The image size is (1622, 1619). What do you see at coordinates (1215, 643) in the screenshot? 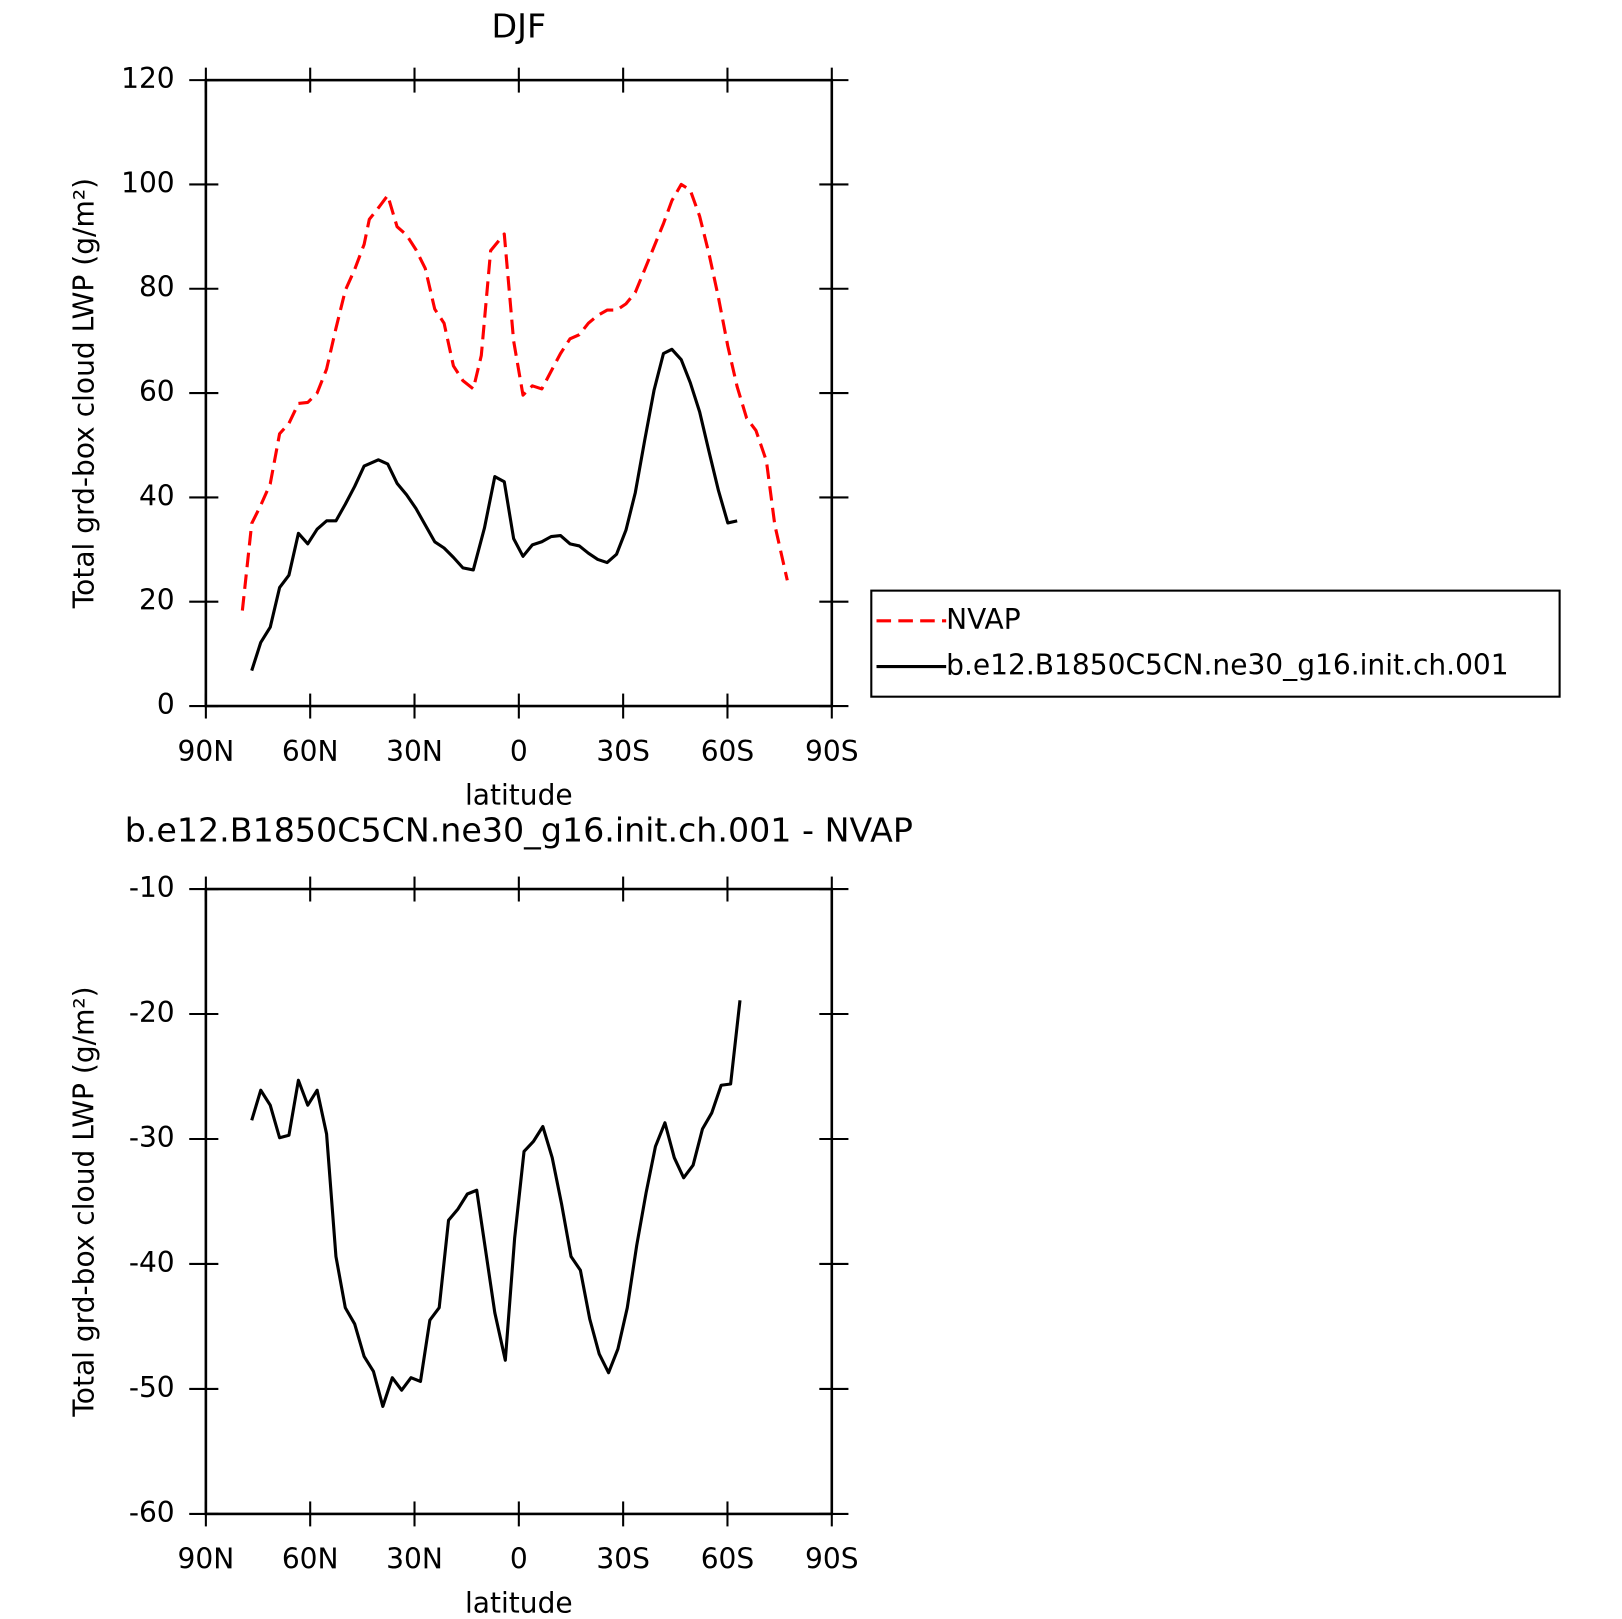
I see `legend-box` at bounding box center [1215, 643].